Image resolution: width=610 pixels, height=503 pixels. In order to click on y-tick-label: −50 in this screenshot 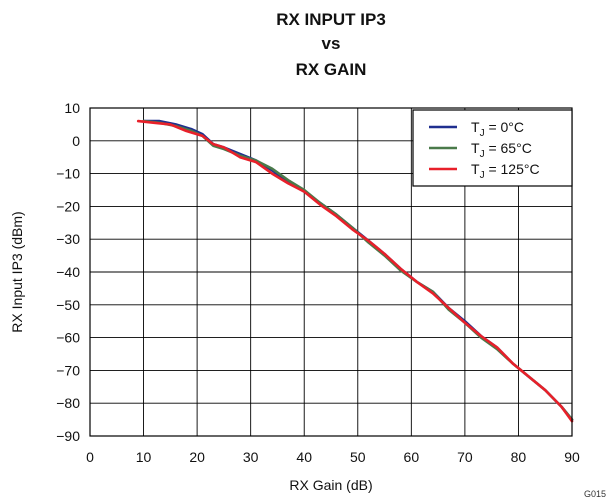, I will do `click(68, 305)`.